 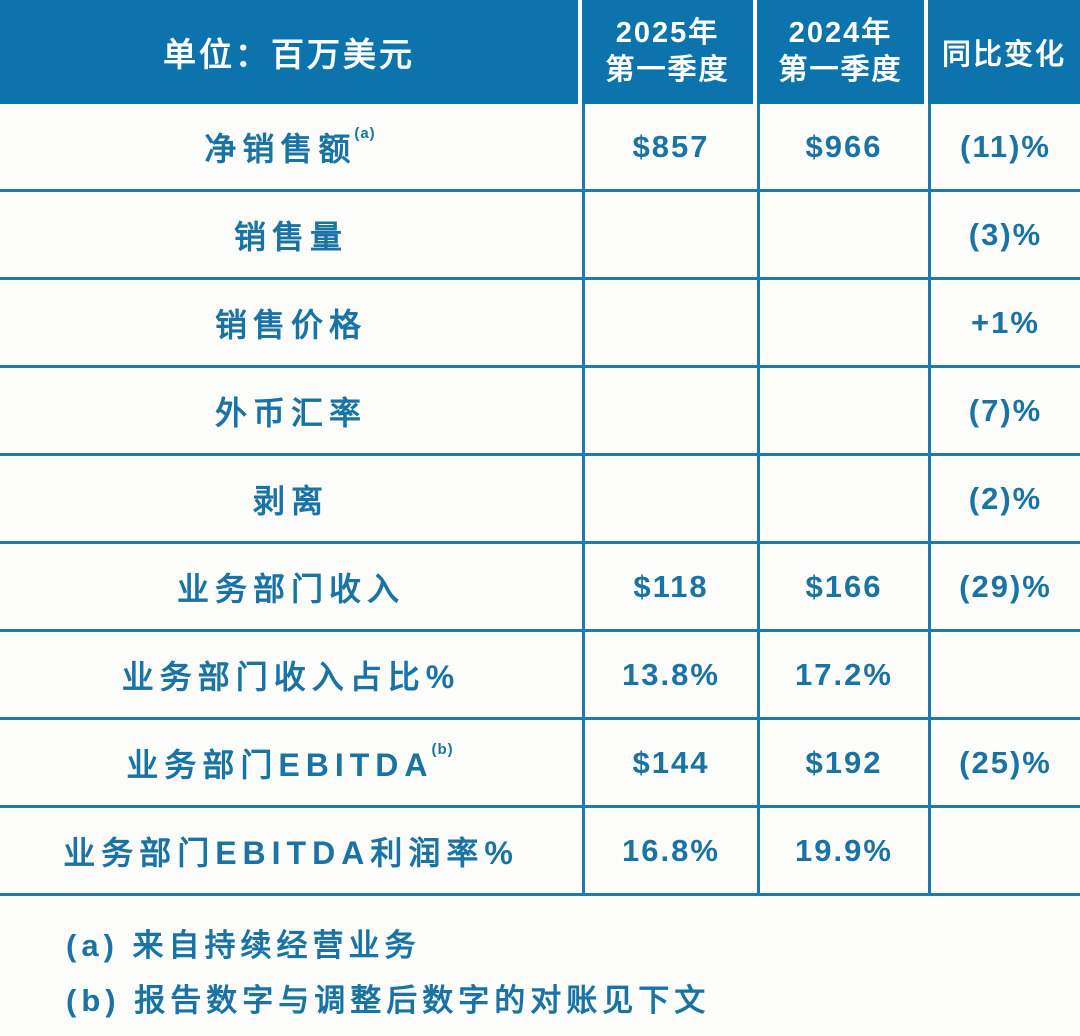 What do you see at coordinates (842, 146) in the screenshot?
I see `value-cell-q1-2024: $966` at bounding box center [842, 146].